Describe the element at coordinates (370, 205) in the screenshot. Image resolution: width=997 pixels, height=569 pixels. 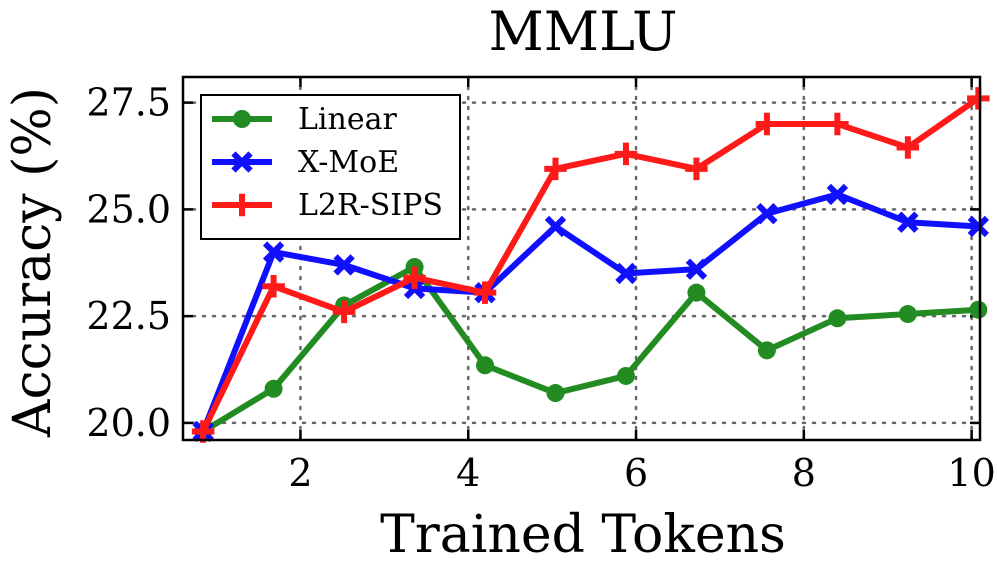
I see `legend-label: L2R-SIPS` at that location.